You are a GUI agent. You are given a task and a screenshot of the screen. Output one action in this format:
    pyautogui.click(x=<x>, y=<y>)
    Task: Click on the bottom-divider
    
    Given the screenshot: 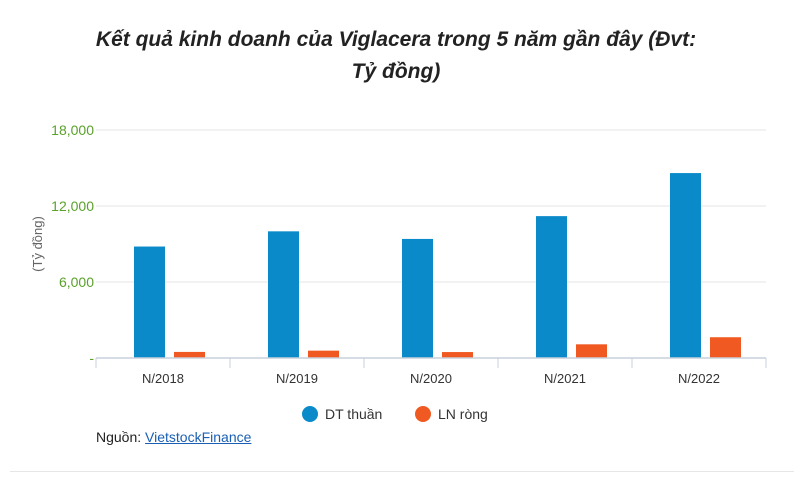 What is the action you would take?
    pyautogui.click(x=402, y=471)
    